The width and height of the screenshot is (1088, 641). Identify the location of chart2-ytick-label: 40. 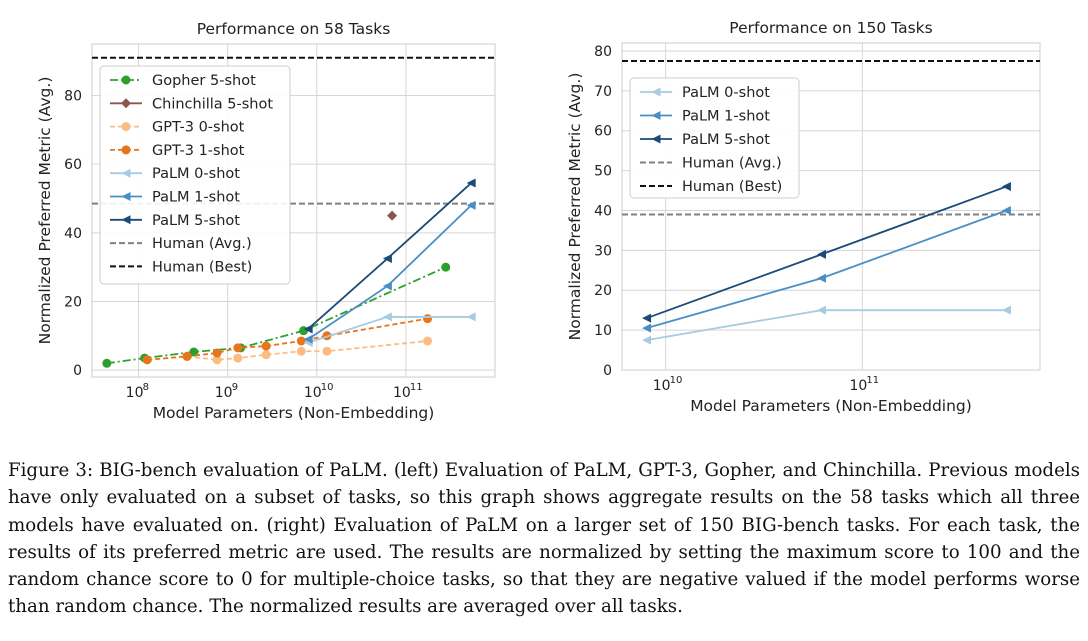
(603, 211).